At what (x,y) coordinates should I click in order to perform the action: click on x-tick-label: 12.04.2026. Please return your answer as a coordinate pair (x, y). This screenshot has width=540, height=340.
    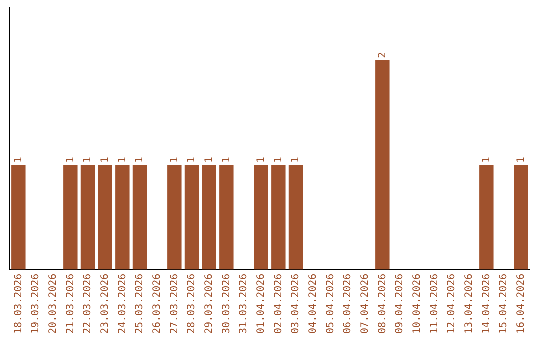
    Looking at the image, I should click on (452, 304).